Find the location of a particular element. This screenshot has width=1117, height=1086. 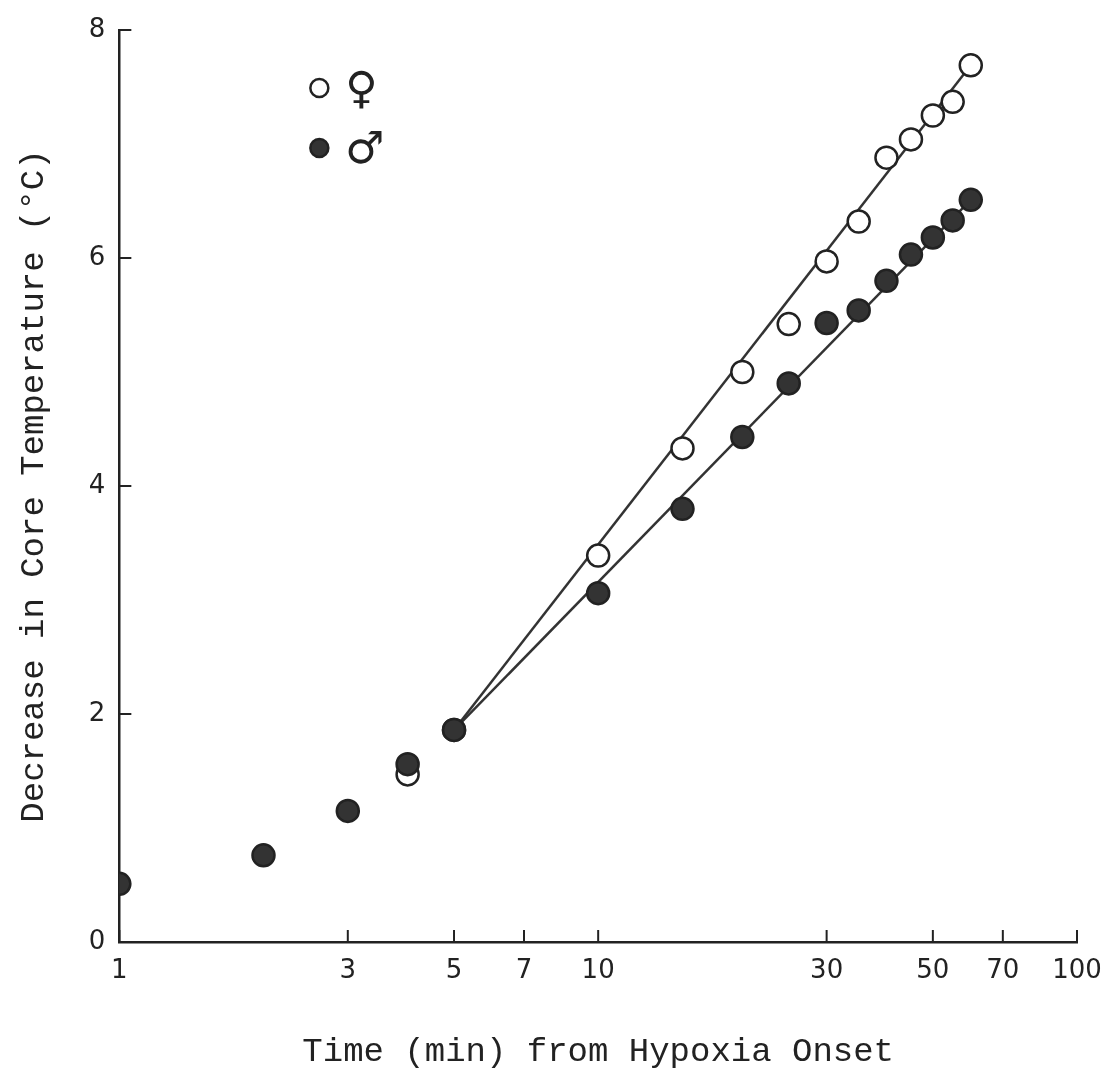

x-tick-label: 7 is located at coordinates (524, 969).